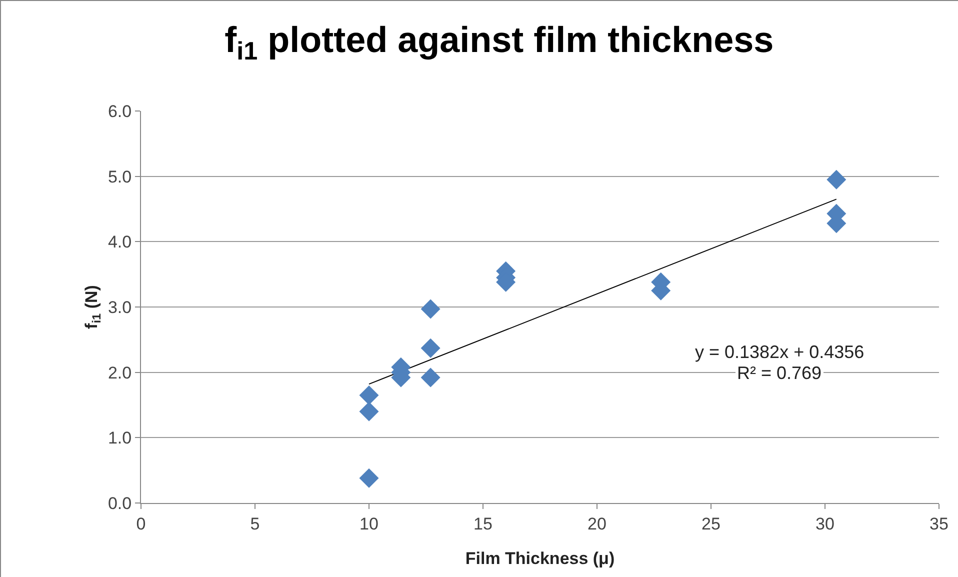 This screenshot has width=958, height=577. Describe the element at coordinates (939, 524) in the screenshot. I see `x-tick-label: 35` at that location.